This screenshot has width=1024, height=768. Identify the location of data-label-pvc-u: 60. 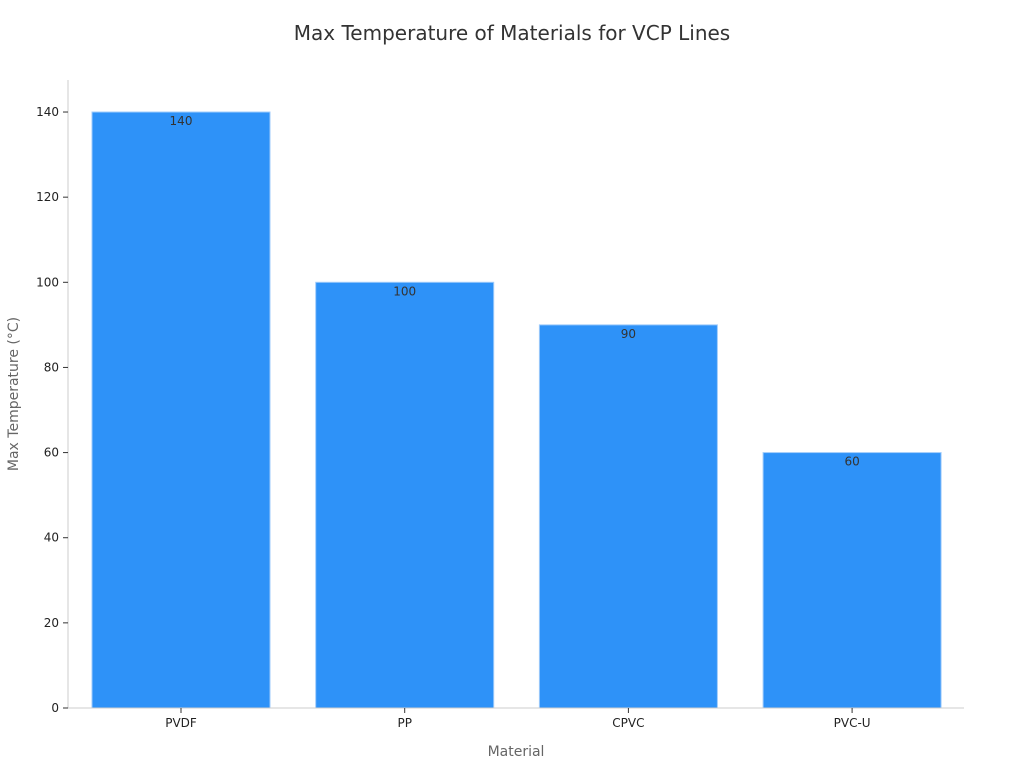
(851, 462).